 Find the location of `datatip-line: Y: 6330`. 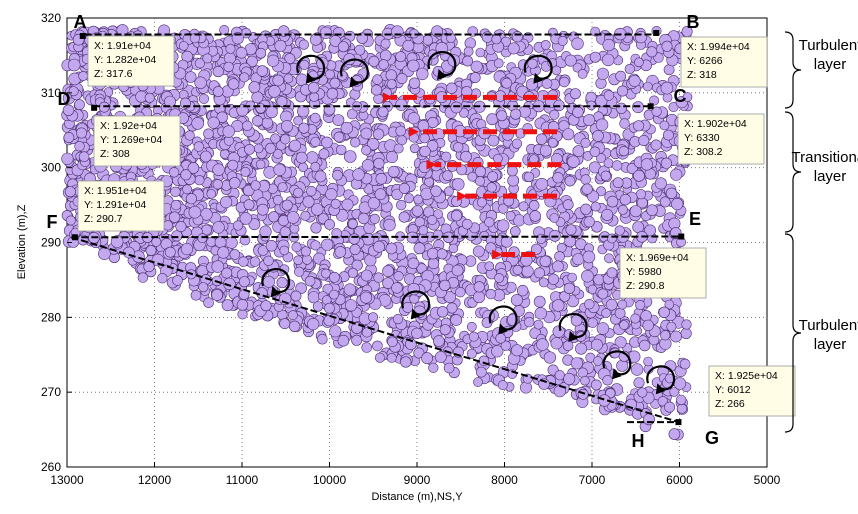

datatip-line: Y: 6330 is located at coordinates (702, 138).